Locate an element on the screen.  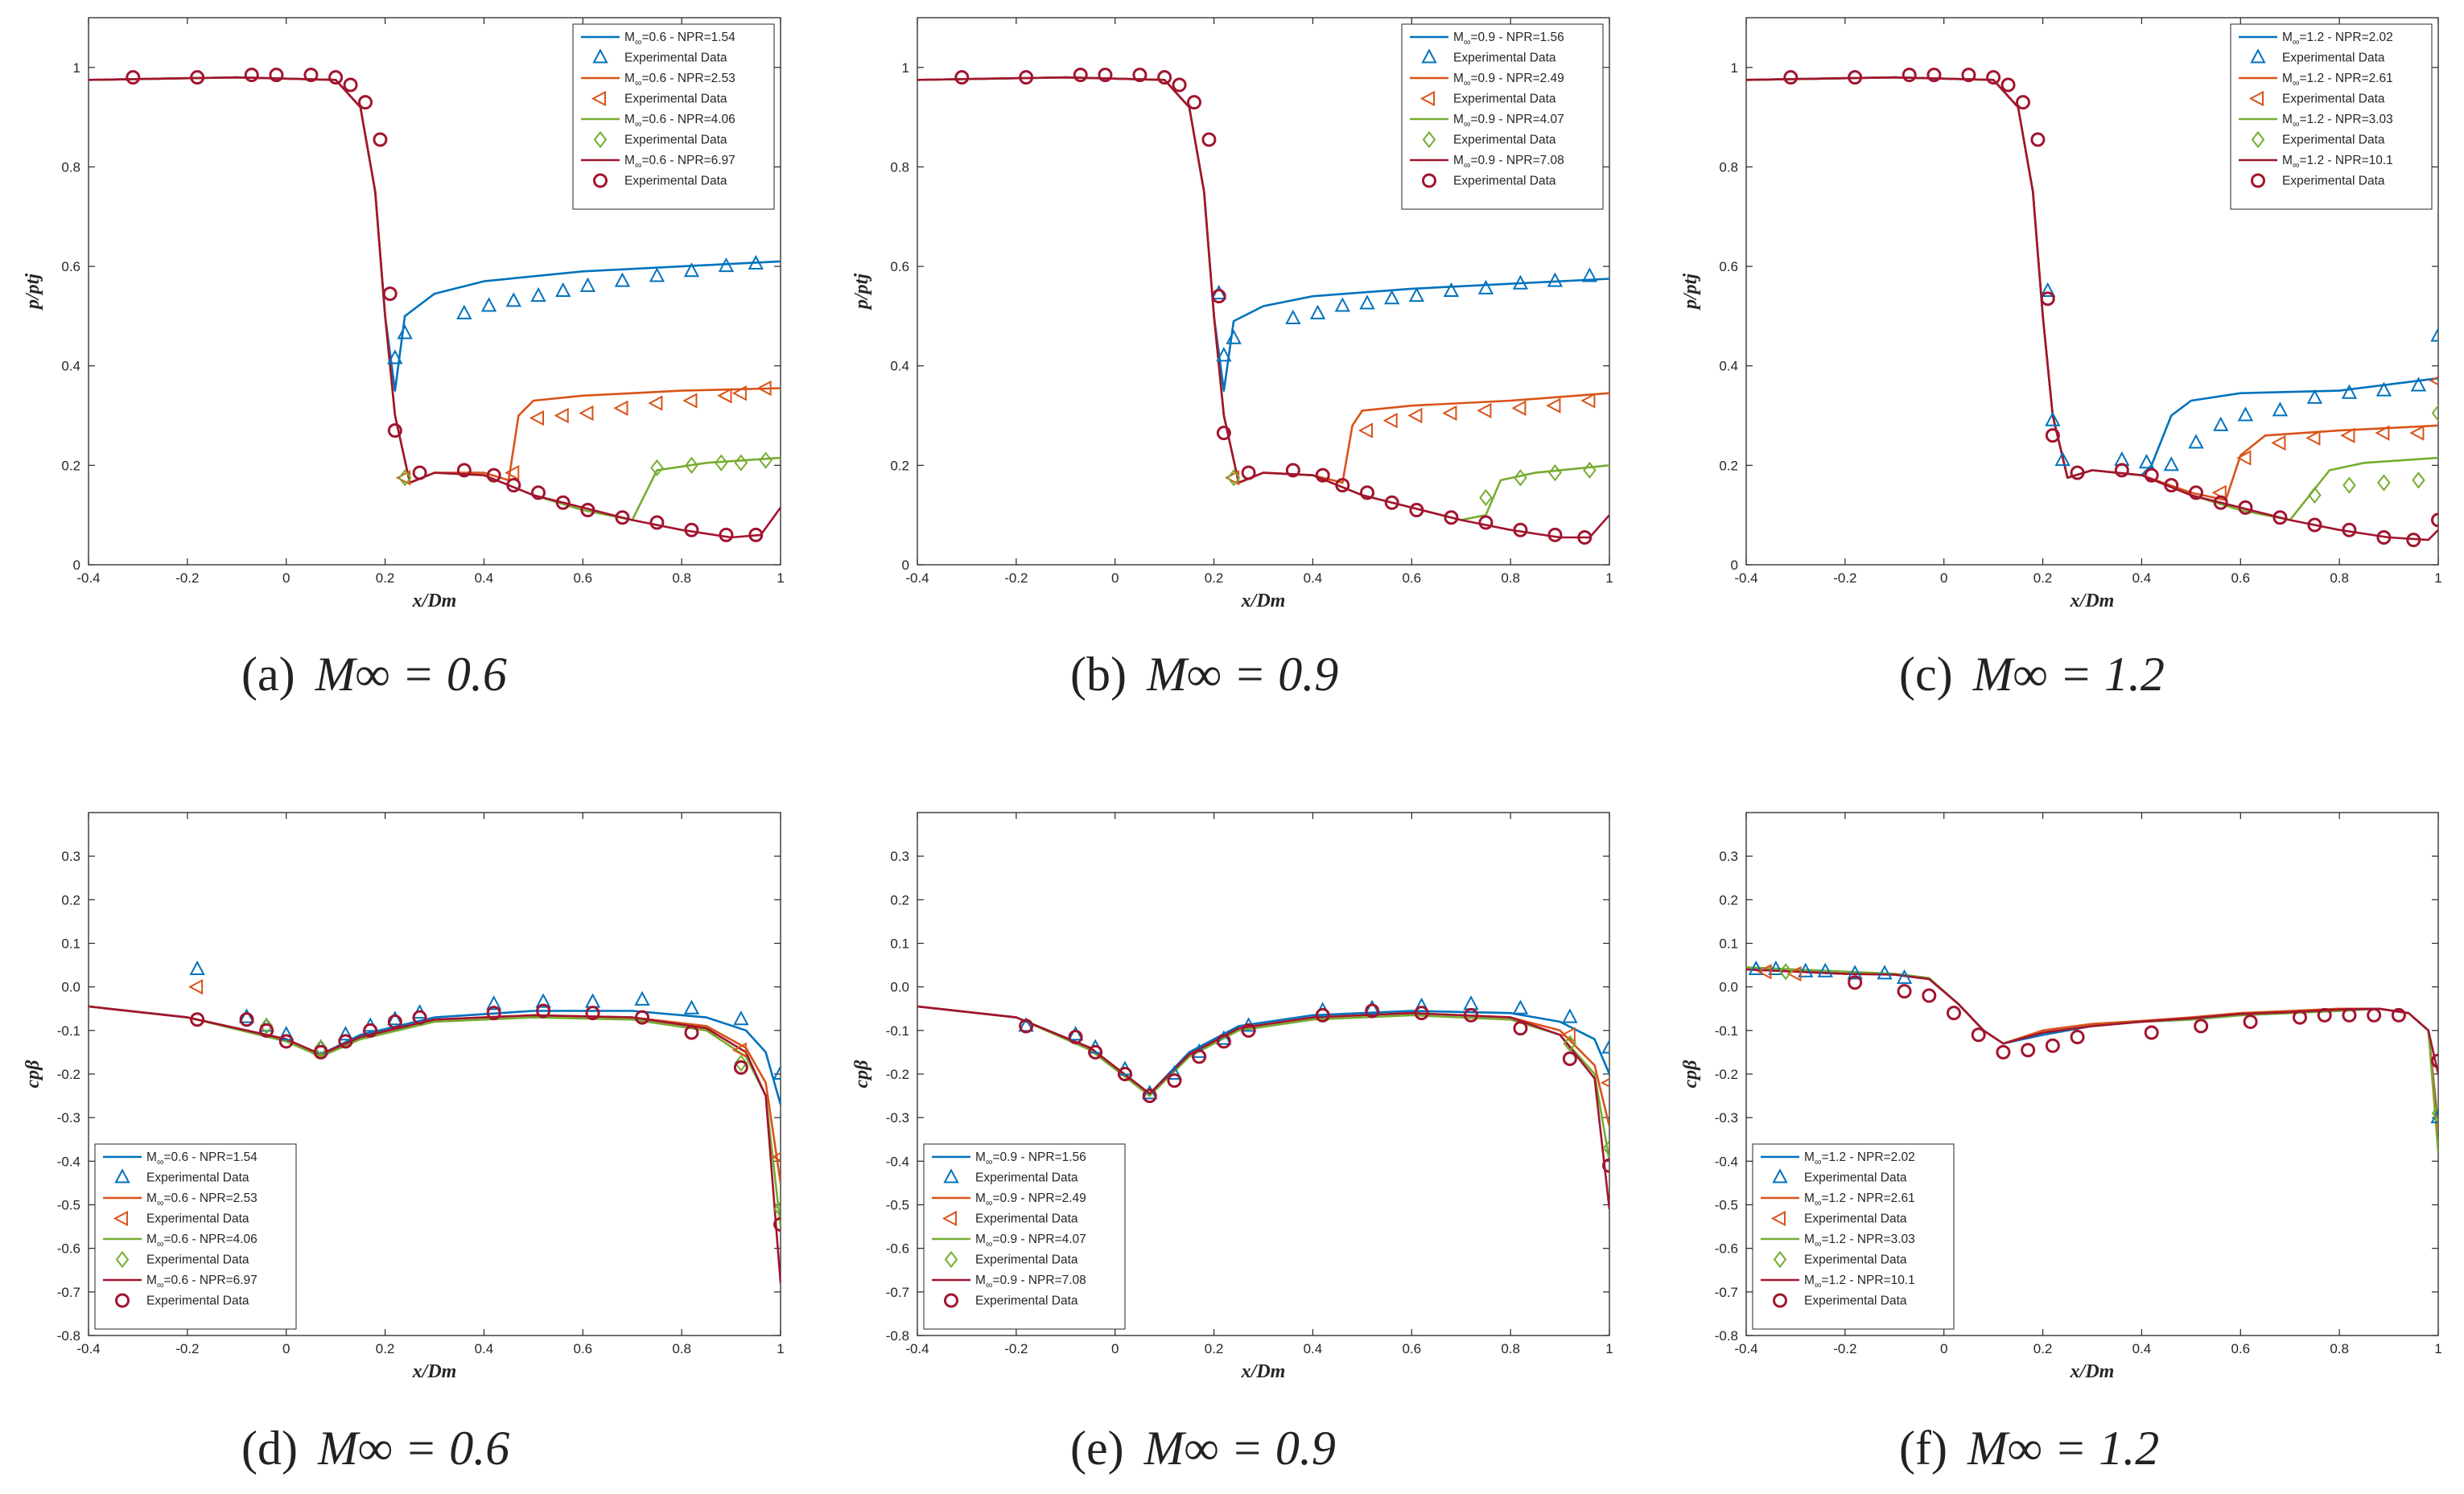
legend-label-rest: =0.6 - NPR=4.06 is located at coordinates (688, 119).